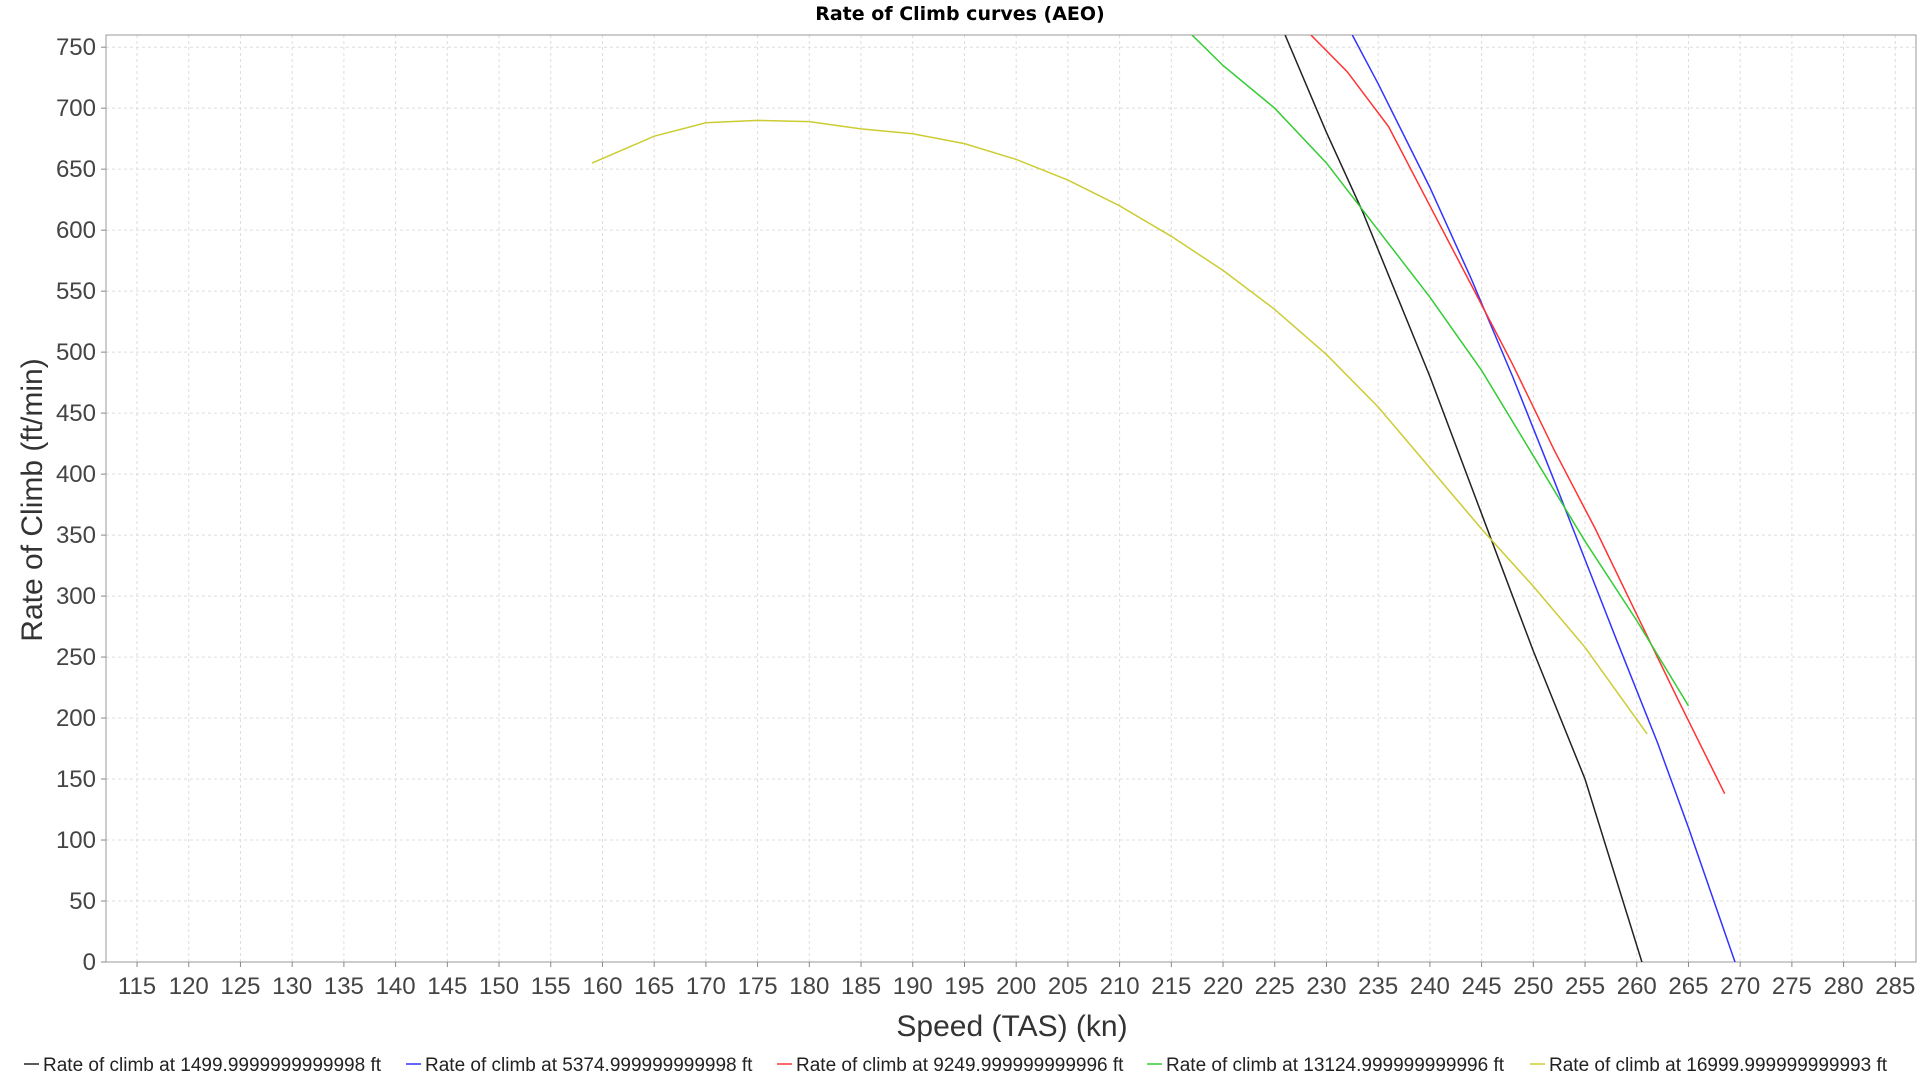  What do you see at coordinates (1637, 986) in the screenshot?
I see `x-tick-label: 260` at bounding box center [1637, 986].